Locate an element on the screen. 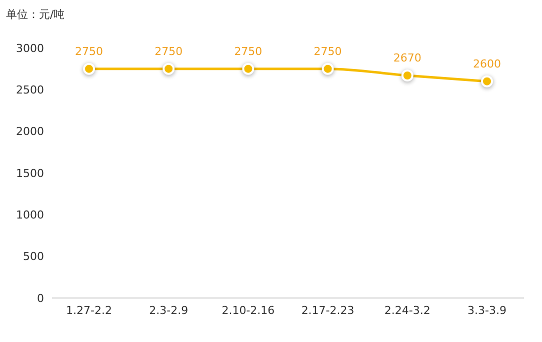  y-tick-label: 500 is located at coordinates (33, 257).